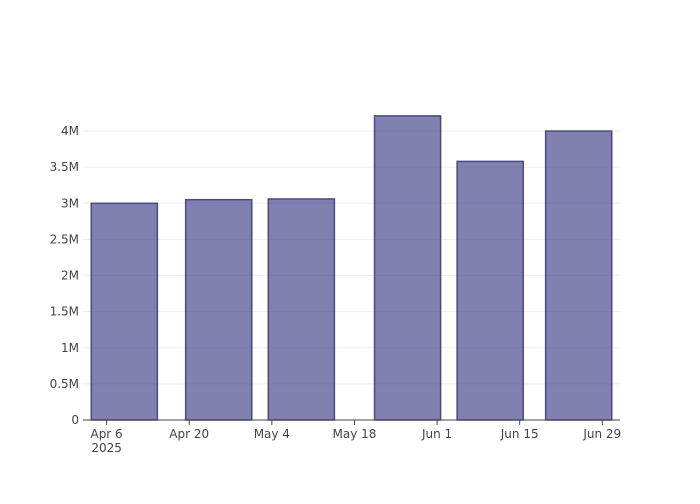 This screenshot has width=700, height=504. Describe the element at coordinates (189, 434) in the screenshot. I see `x-tick-label: Apr 20` at that location.